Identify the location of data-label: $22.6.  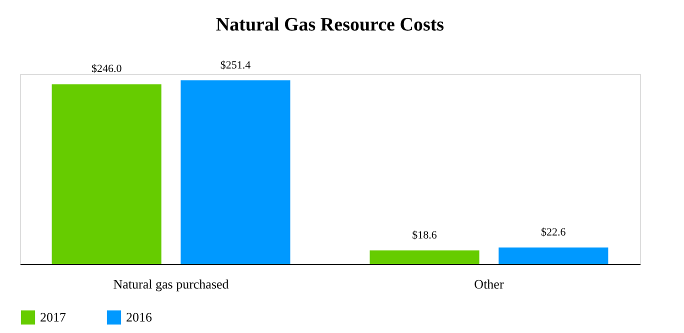
(553, 232).